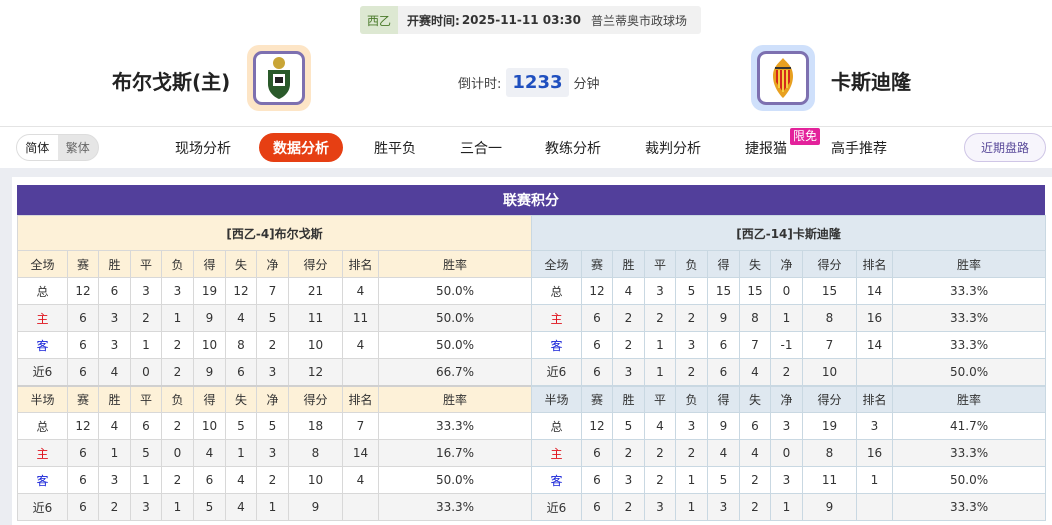  What do you see at coordinates (789, 480) in the screenshot?
I see `table-row: 客 6 3 2 1 5 2 3 11 1 50.0%` at bounding box center [789, 480].